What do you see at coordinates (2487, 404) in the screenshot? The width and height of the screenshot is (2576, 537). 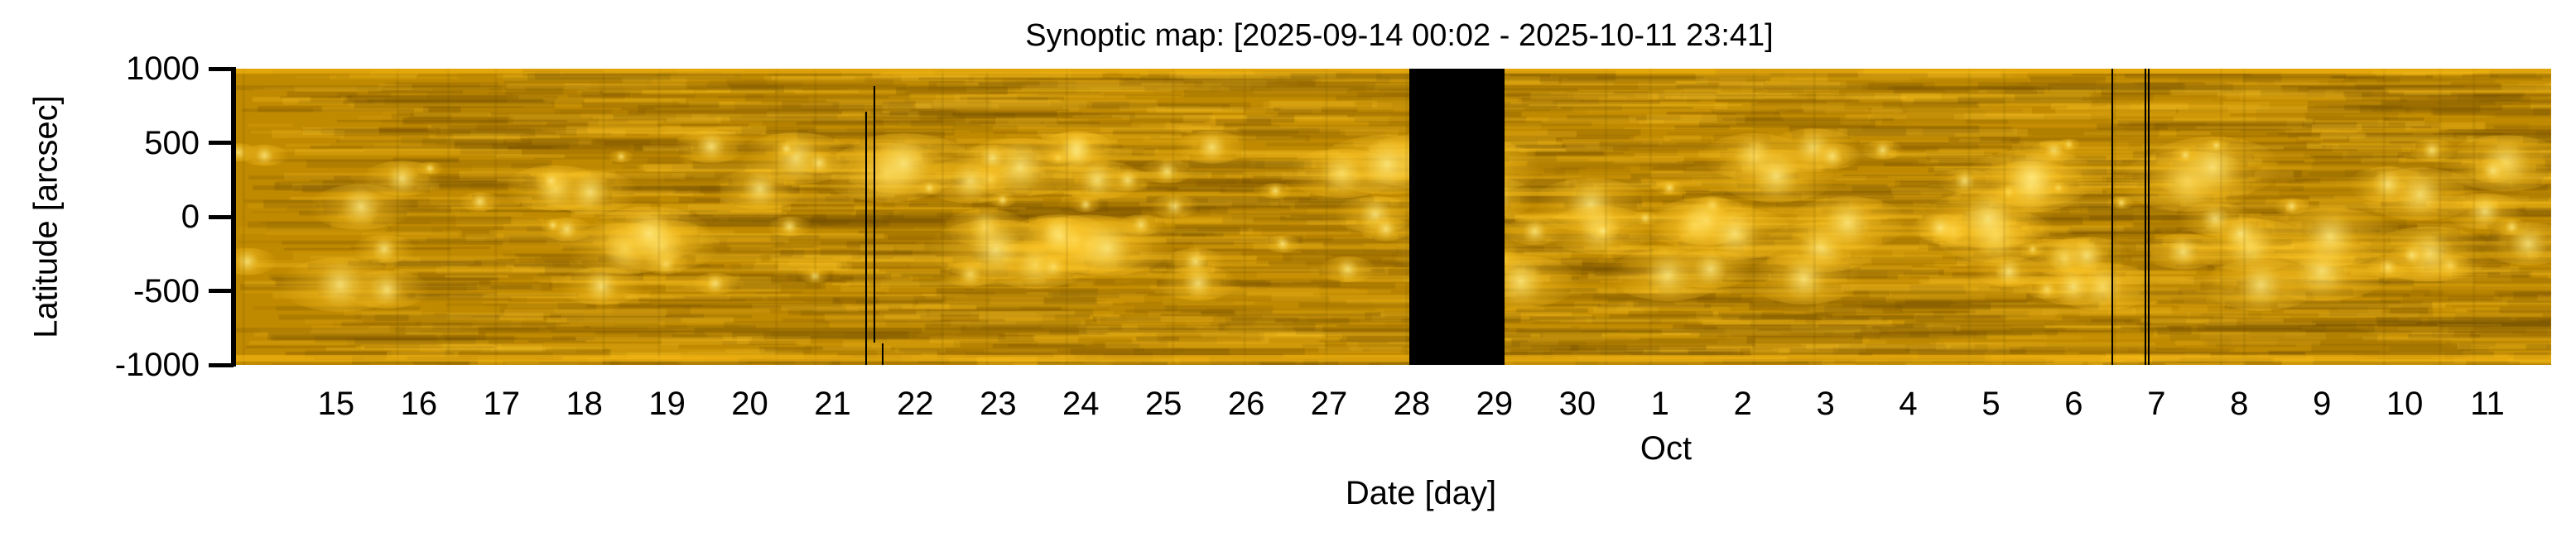 I see `x-tick-label: 11` at bounding box center [2487, 404].